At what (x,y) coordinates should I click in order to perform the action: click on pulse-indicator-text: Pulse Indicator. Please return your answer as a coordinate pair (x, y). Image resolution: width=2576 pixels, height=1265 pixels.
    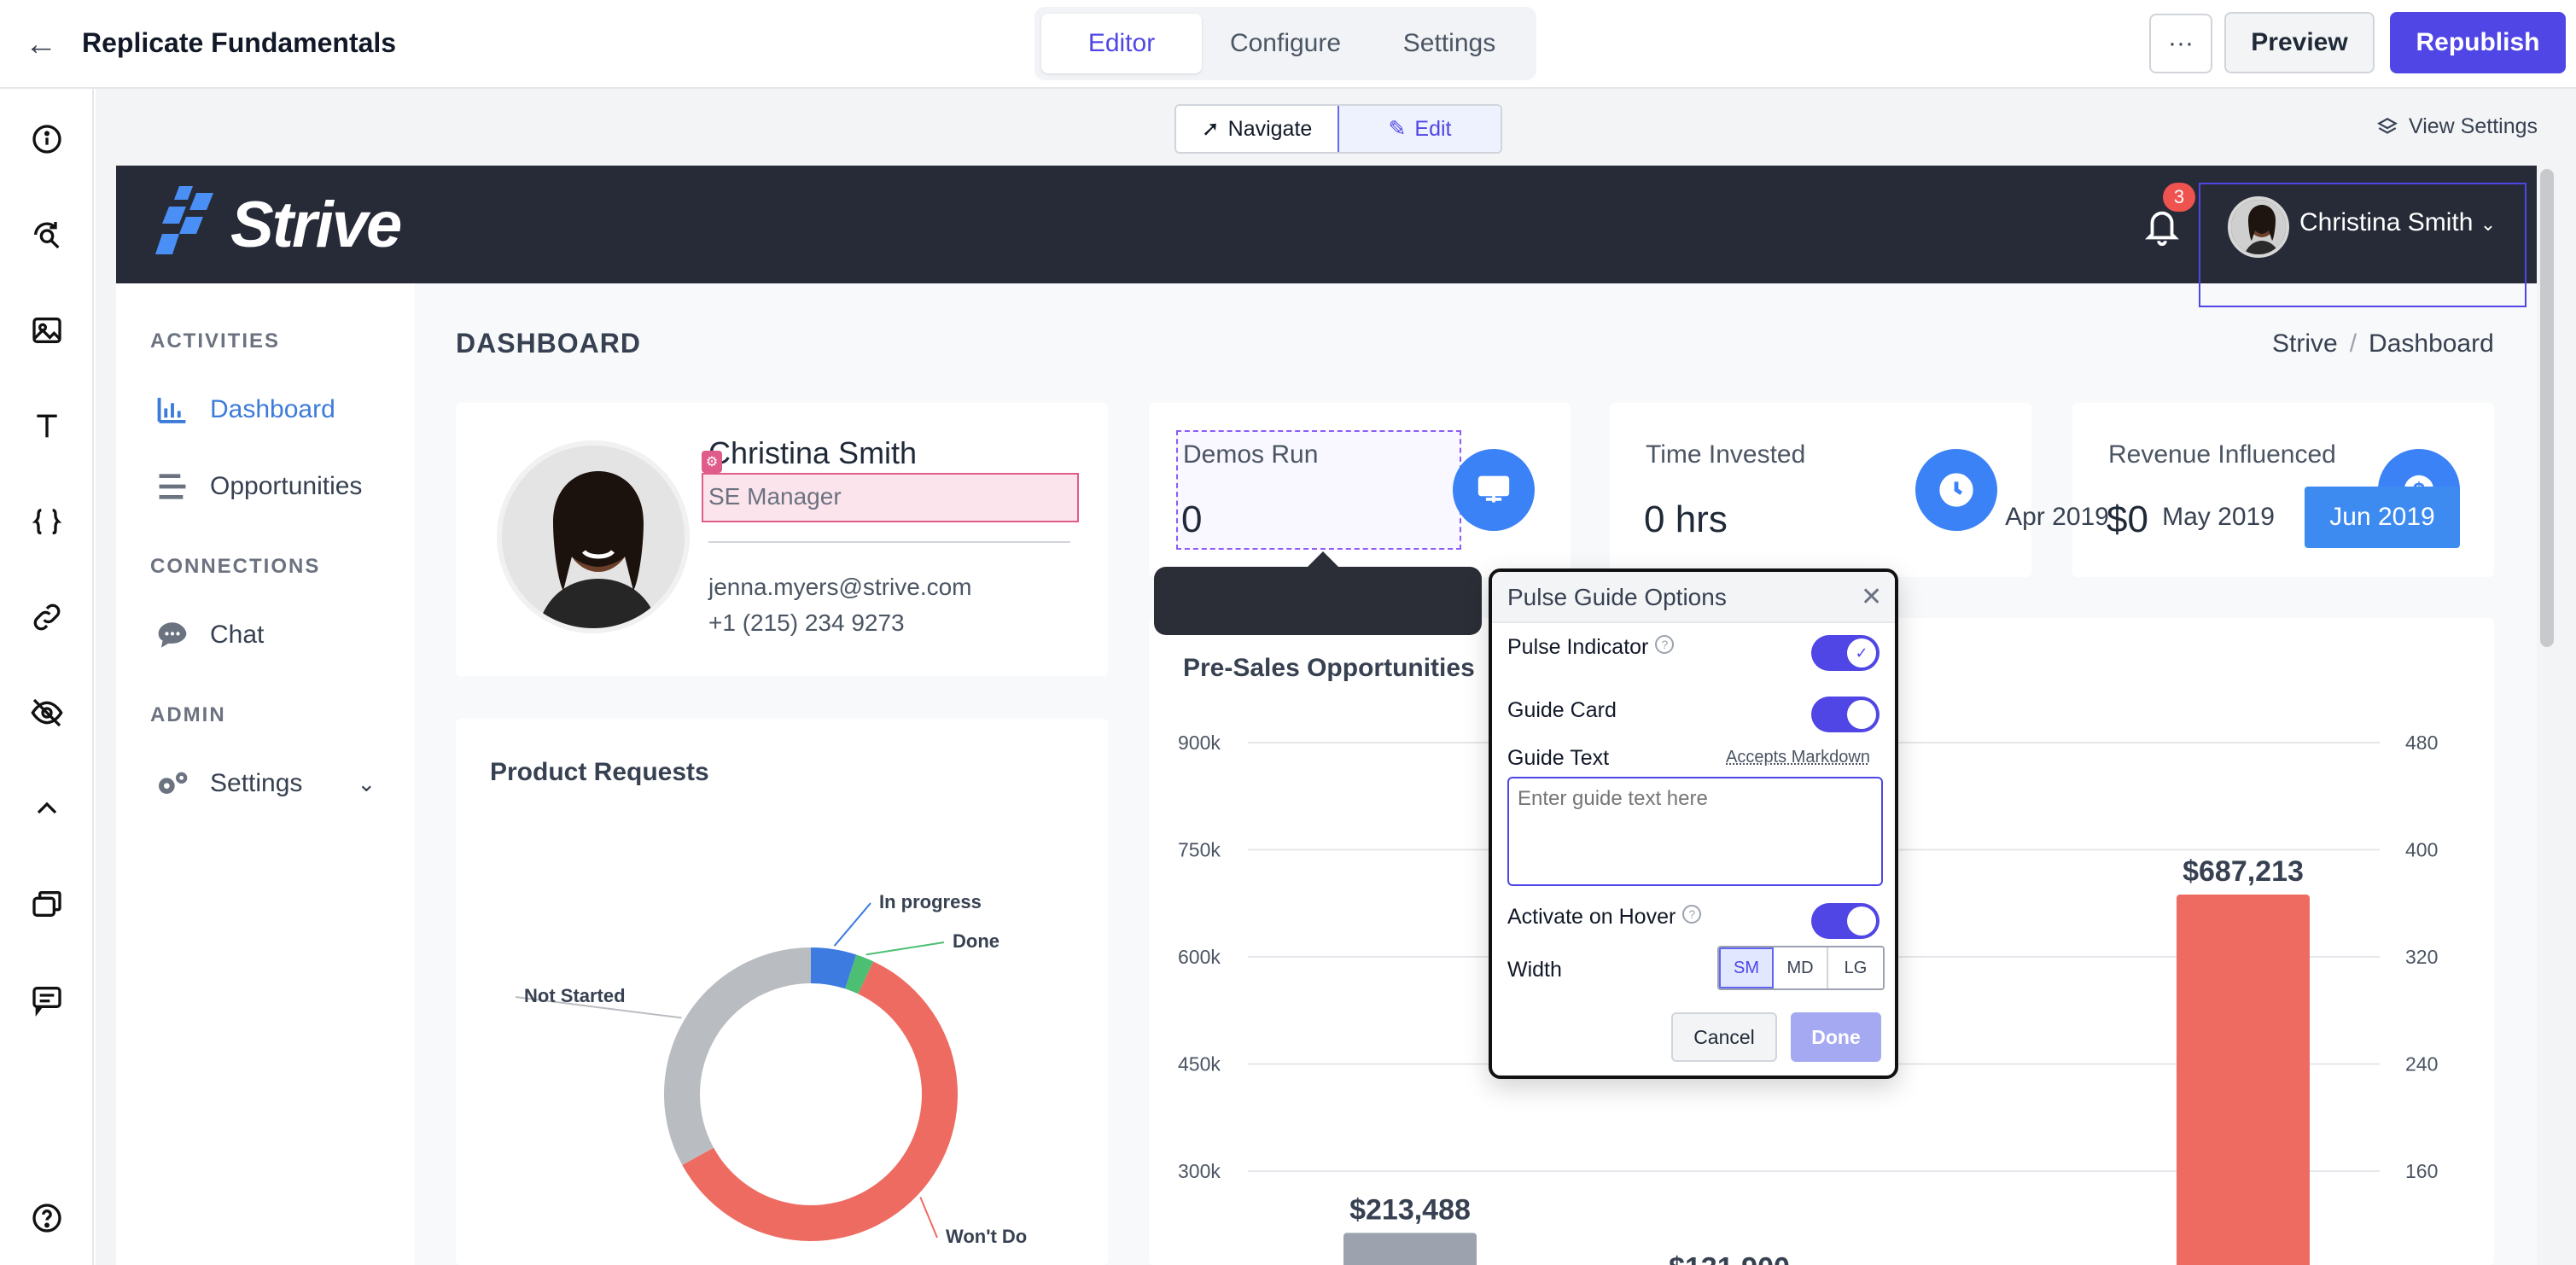
    Looking at the image, I should click on (1578, 647).